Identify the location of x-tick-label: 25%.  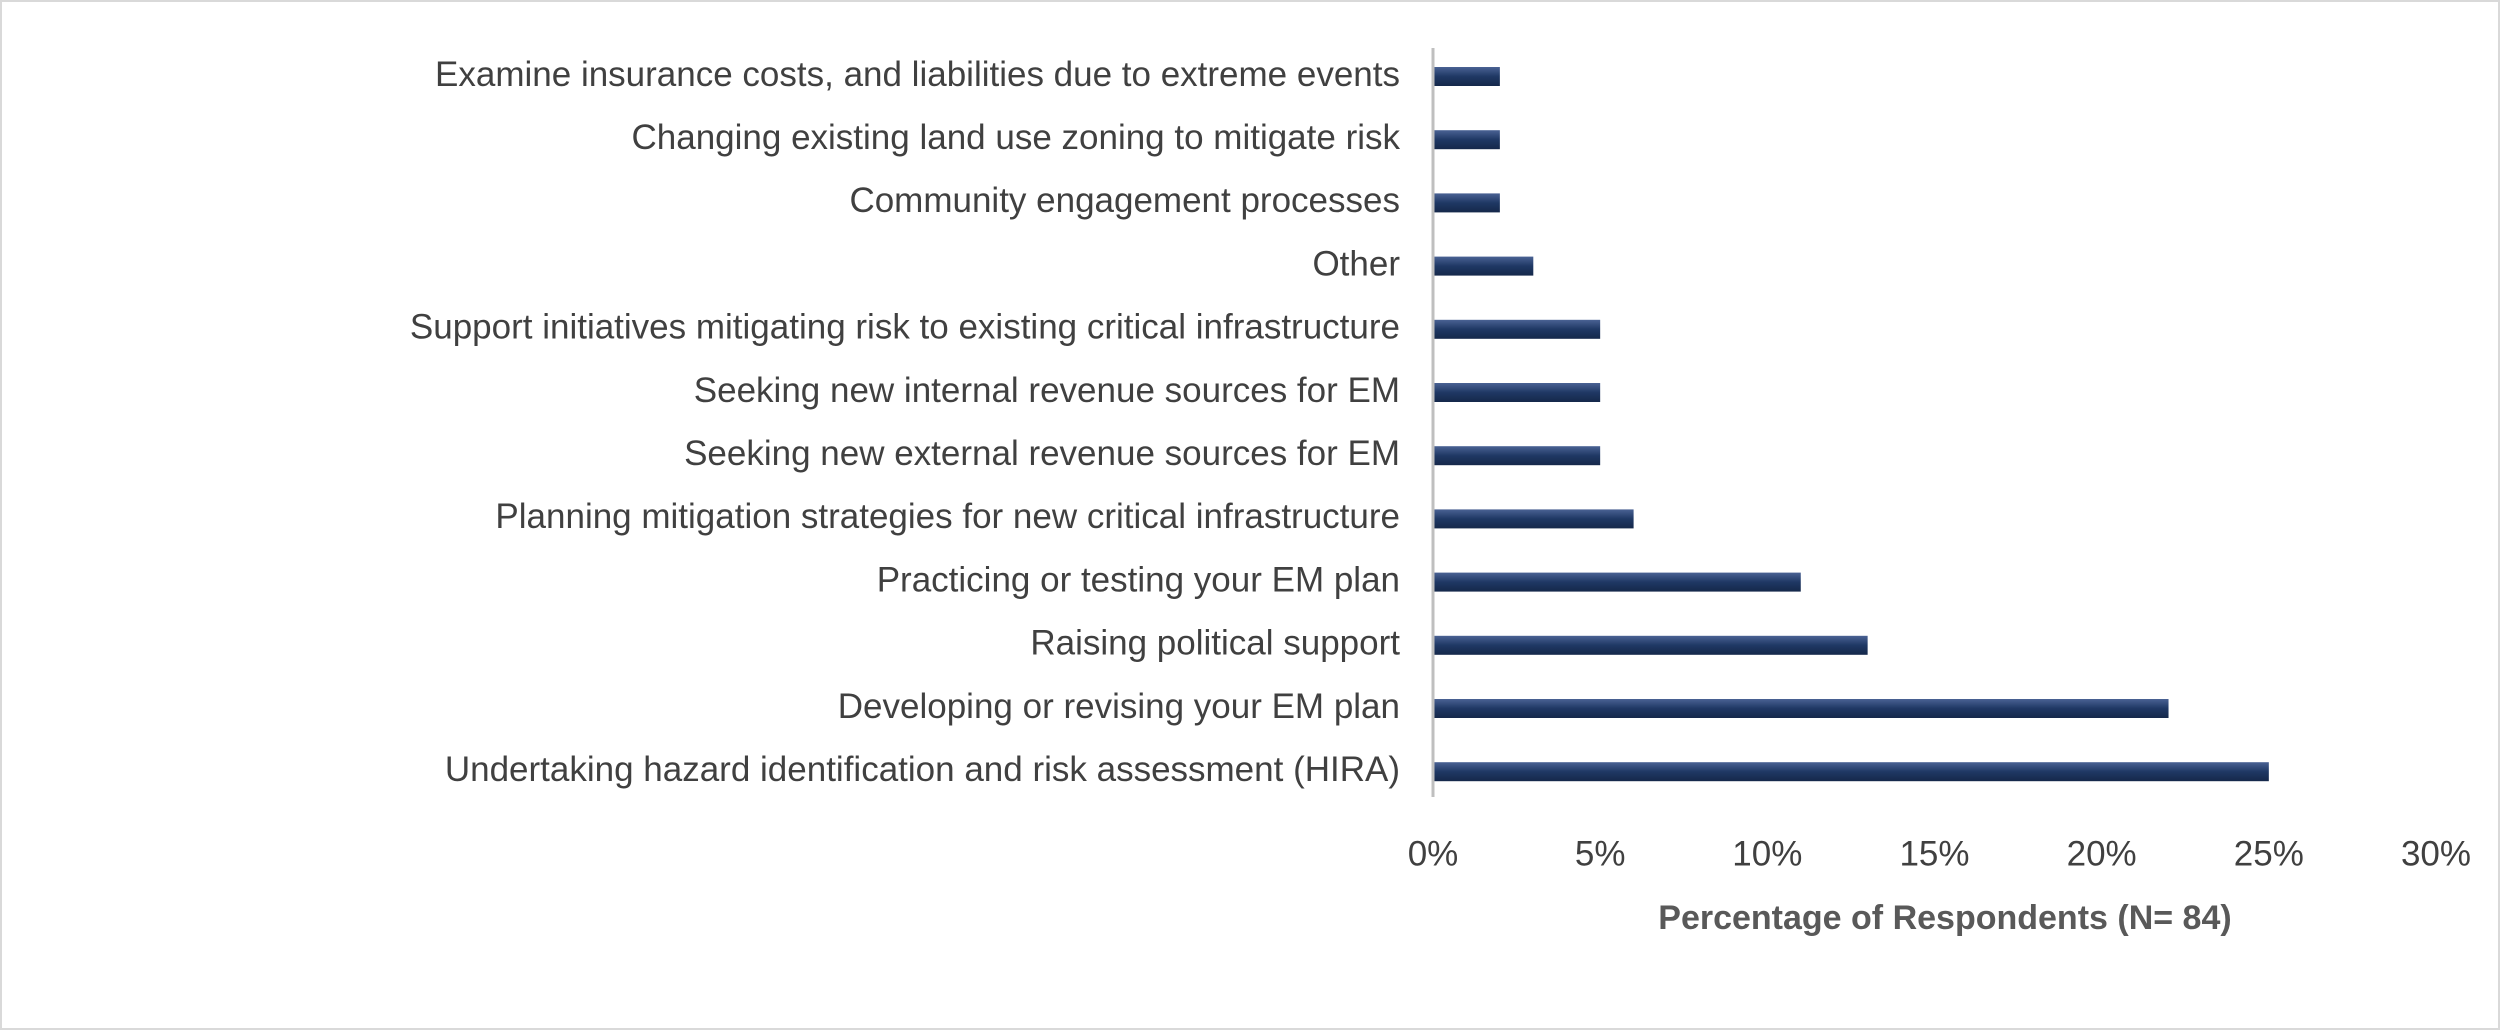
(2269, 853).